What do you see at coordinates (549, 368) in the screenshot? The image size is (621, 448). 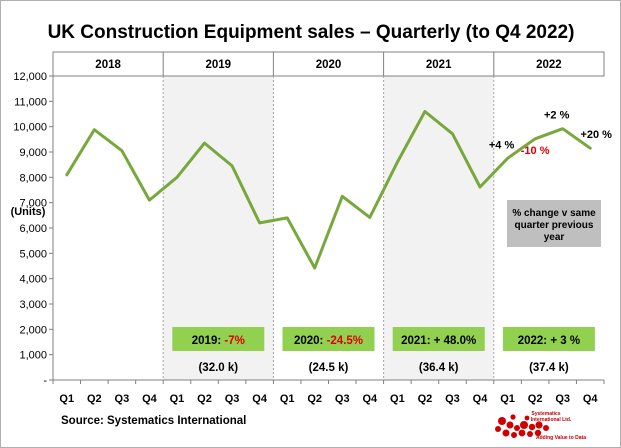 I see `annual-total: (37.4 k)` at bounding box center [549, 368].